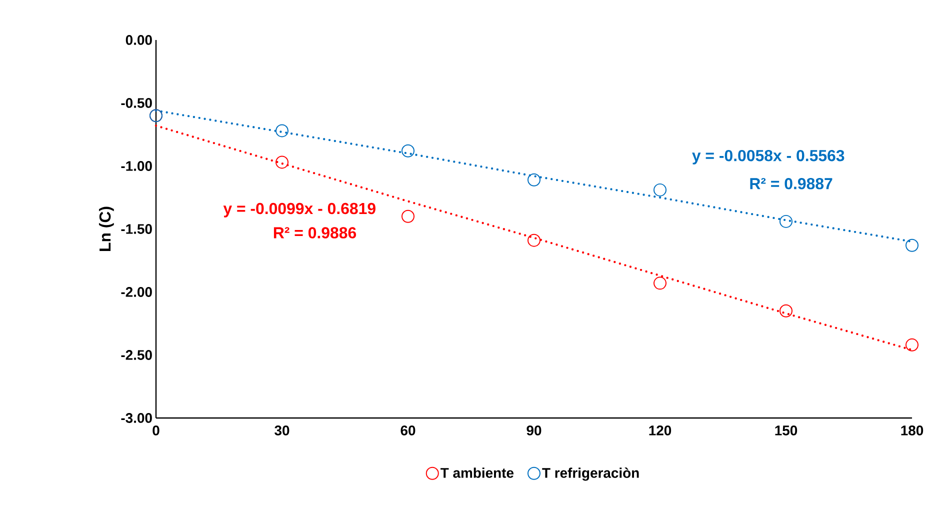 This screenshot has width=950, height=529. Describe the element at coordinates (136, 103) in the screenshot. I see `y-tick-label: -0.50` at that location.